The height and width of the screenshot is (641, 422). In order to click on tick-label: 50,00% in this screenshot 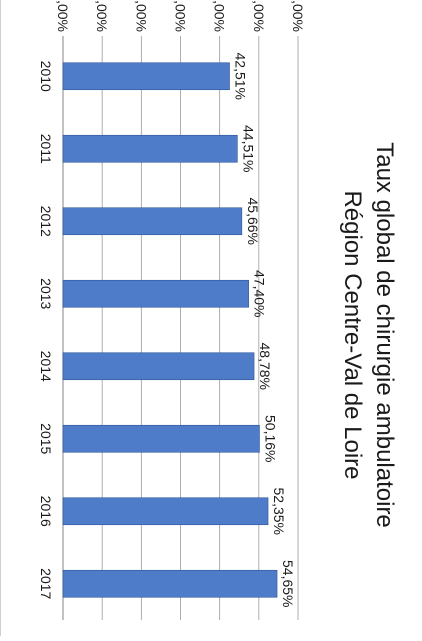, I will do `click(259, 16)`.